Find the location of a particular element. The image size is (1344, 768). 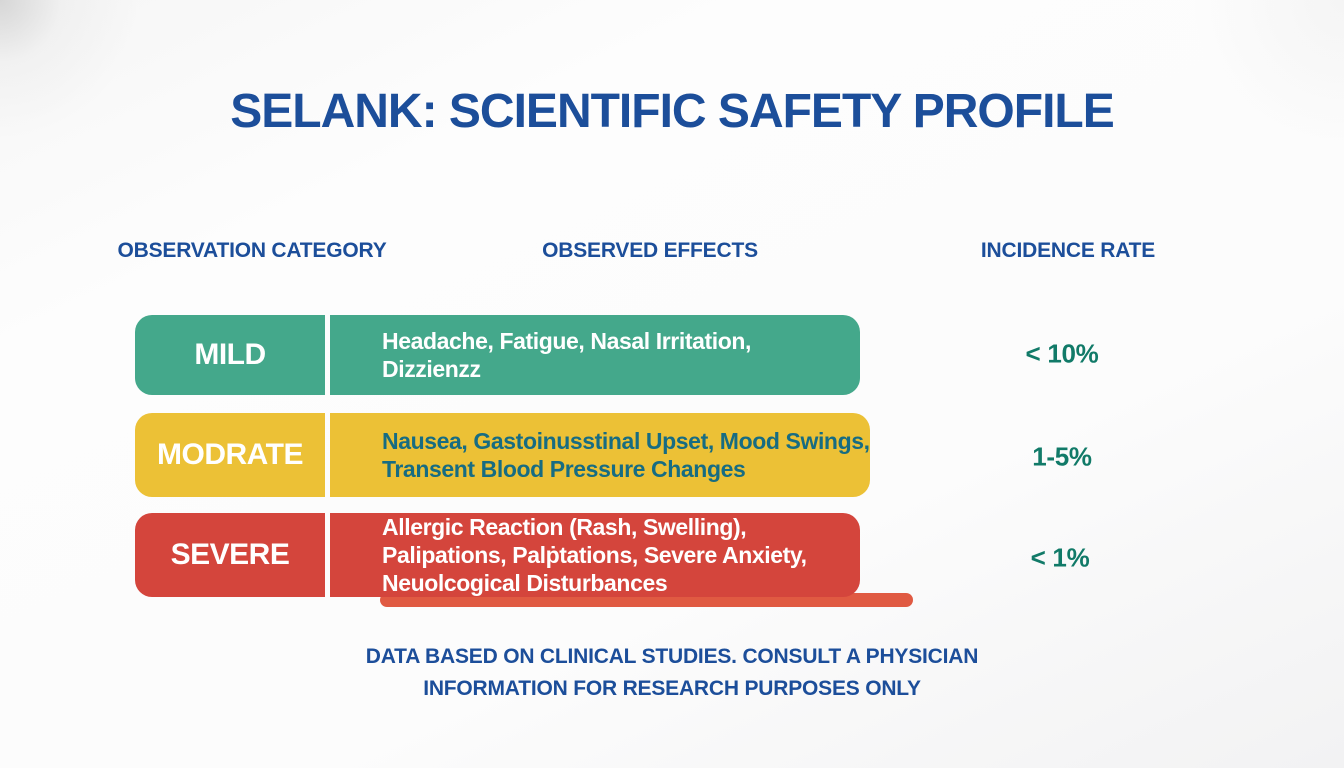

column-header-incidence-rate: INCIDENCE RATE is located at coordinates (1068, 250).